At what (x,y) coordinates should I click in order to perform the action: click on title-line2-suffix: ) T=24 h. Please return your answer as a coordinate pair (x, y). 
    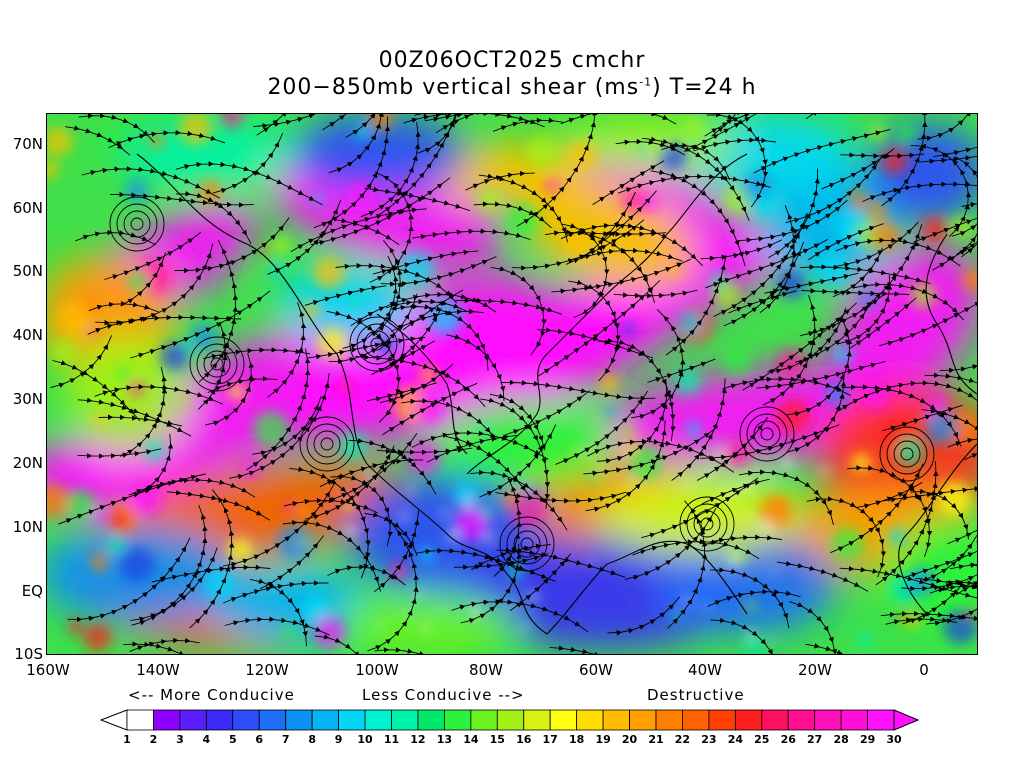
    Looking at the image, I should click on (704, 87).